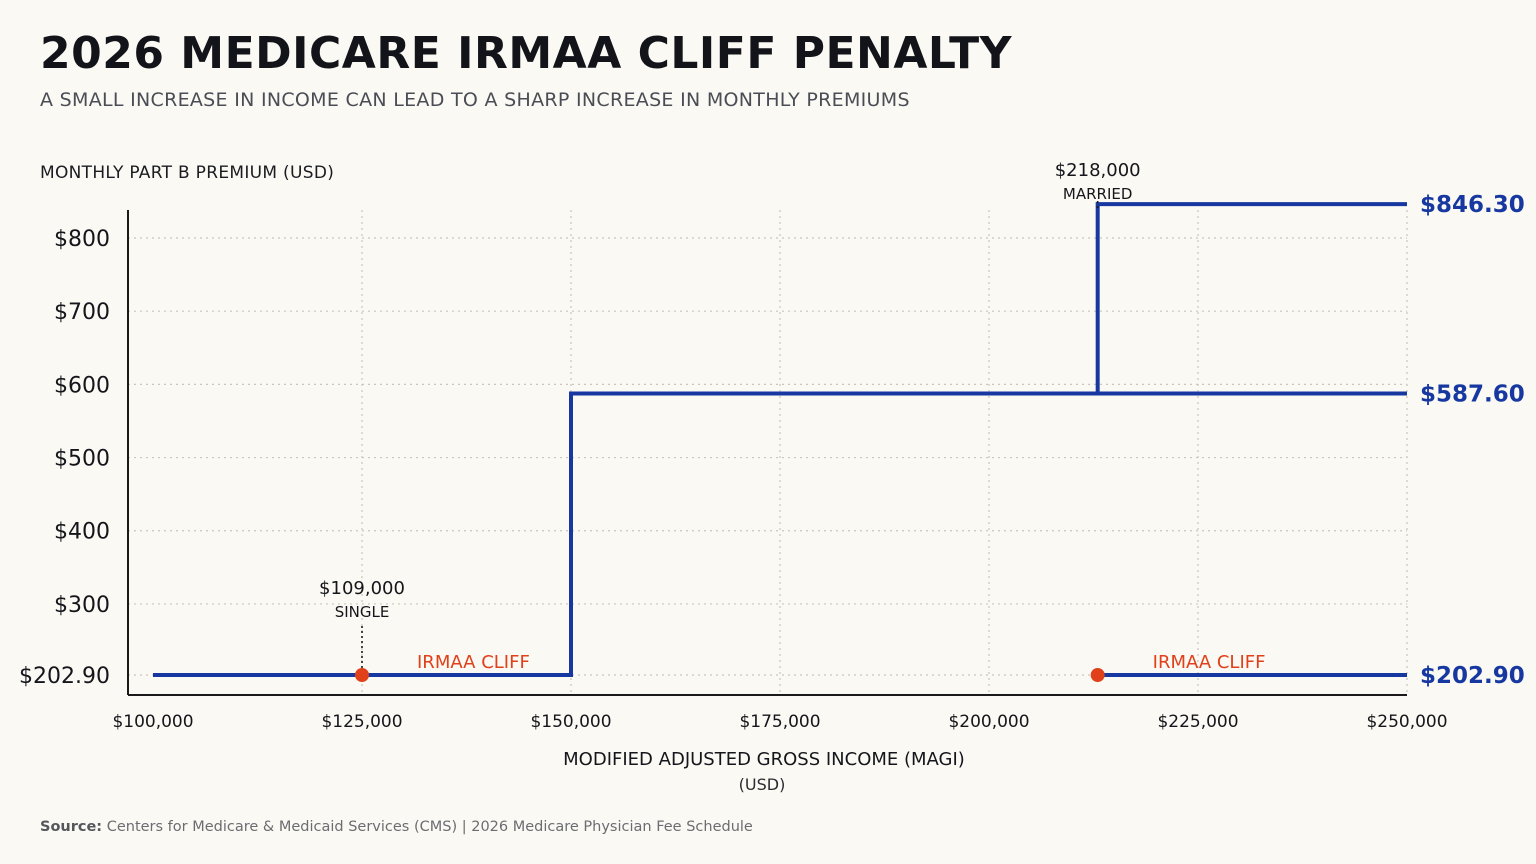 This screenshot has height=864, width=1536. Describe the element at coordinates (988, 722) in the screenshot. I see `x-tick-label: $200,000` at that location.